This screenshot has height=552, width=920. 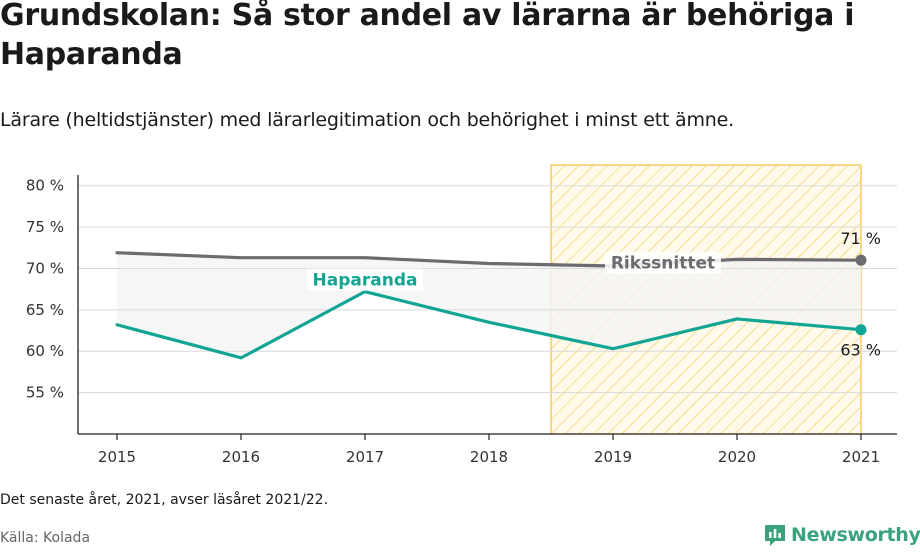 What do you see at coordinates (489, 457) in the screenshot?
I see `x-tick-label: 2018` at bounding box center [489, 457].